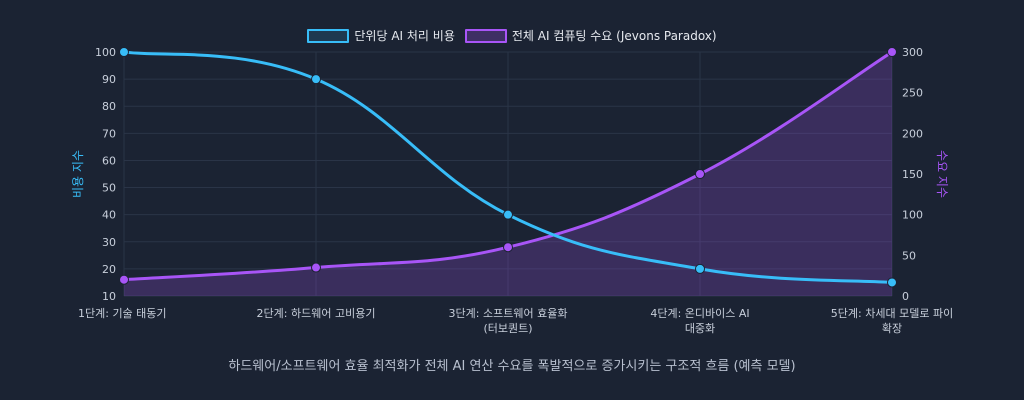 The width and height of the screenshot is (1024, 400). What do you see at coordinates (508, 313) in the screenshot?
I see `x-tick-label: 3단계: 소프트웨어 효율화` at bounding box center [508, 313].